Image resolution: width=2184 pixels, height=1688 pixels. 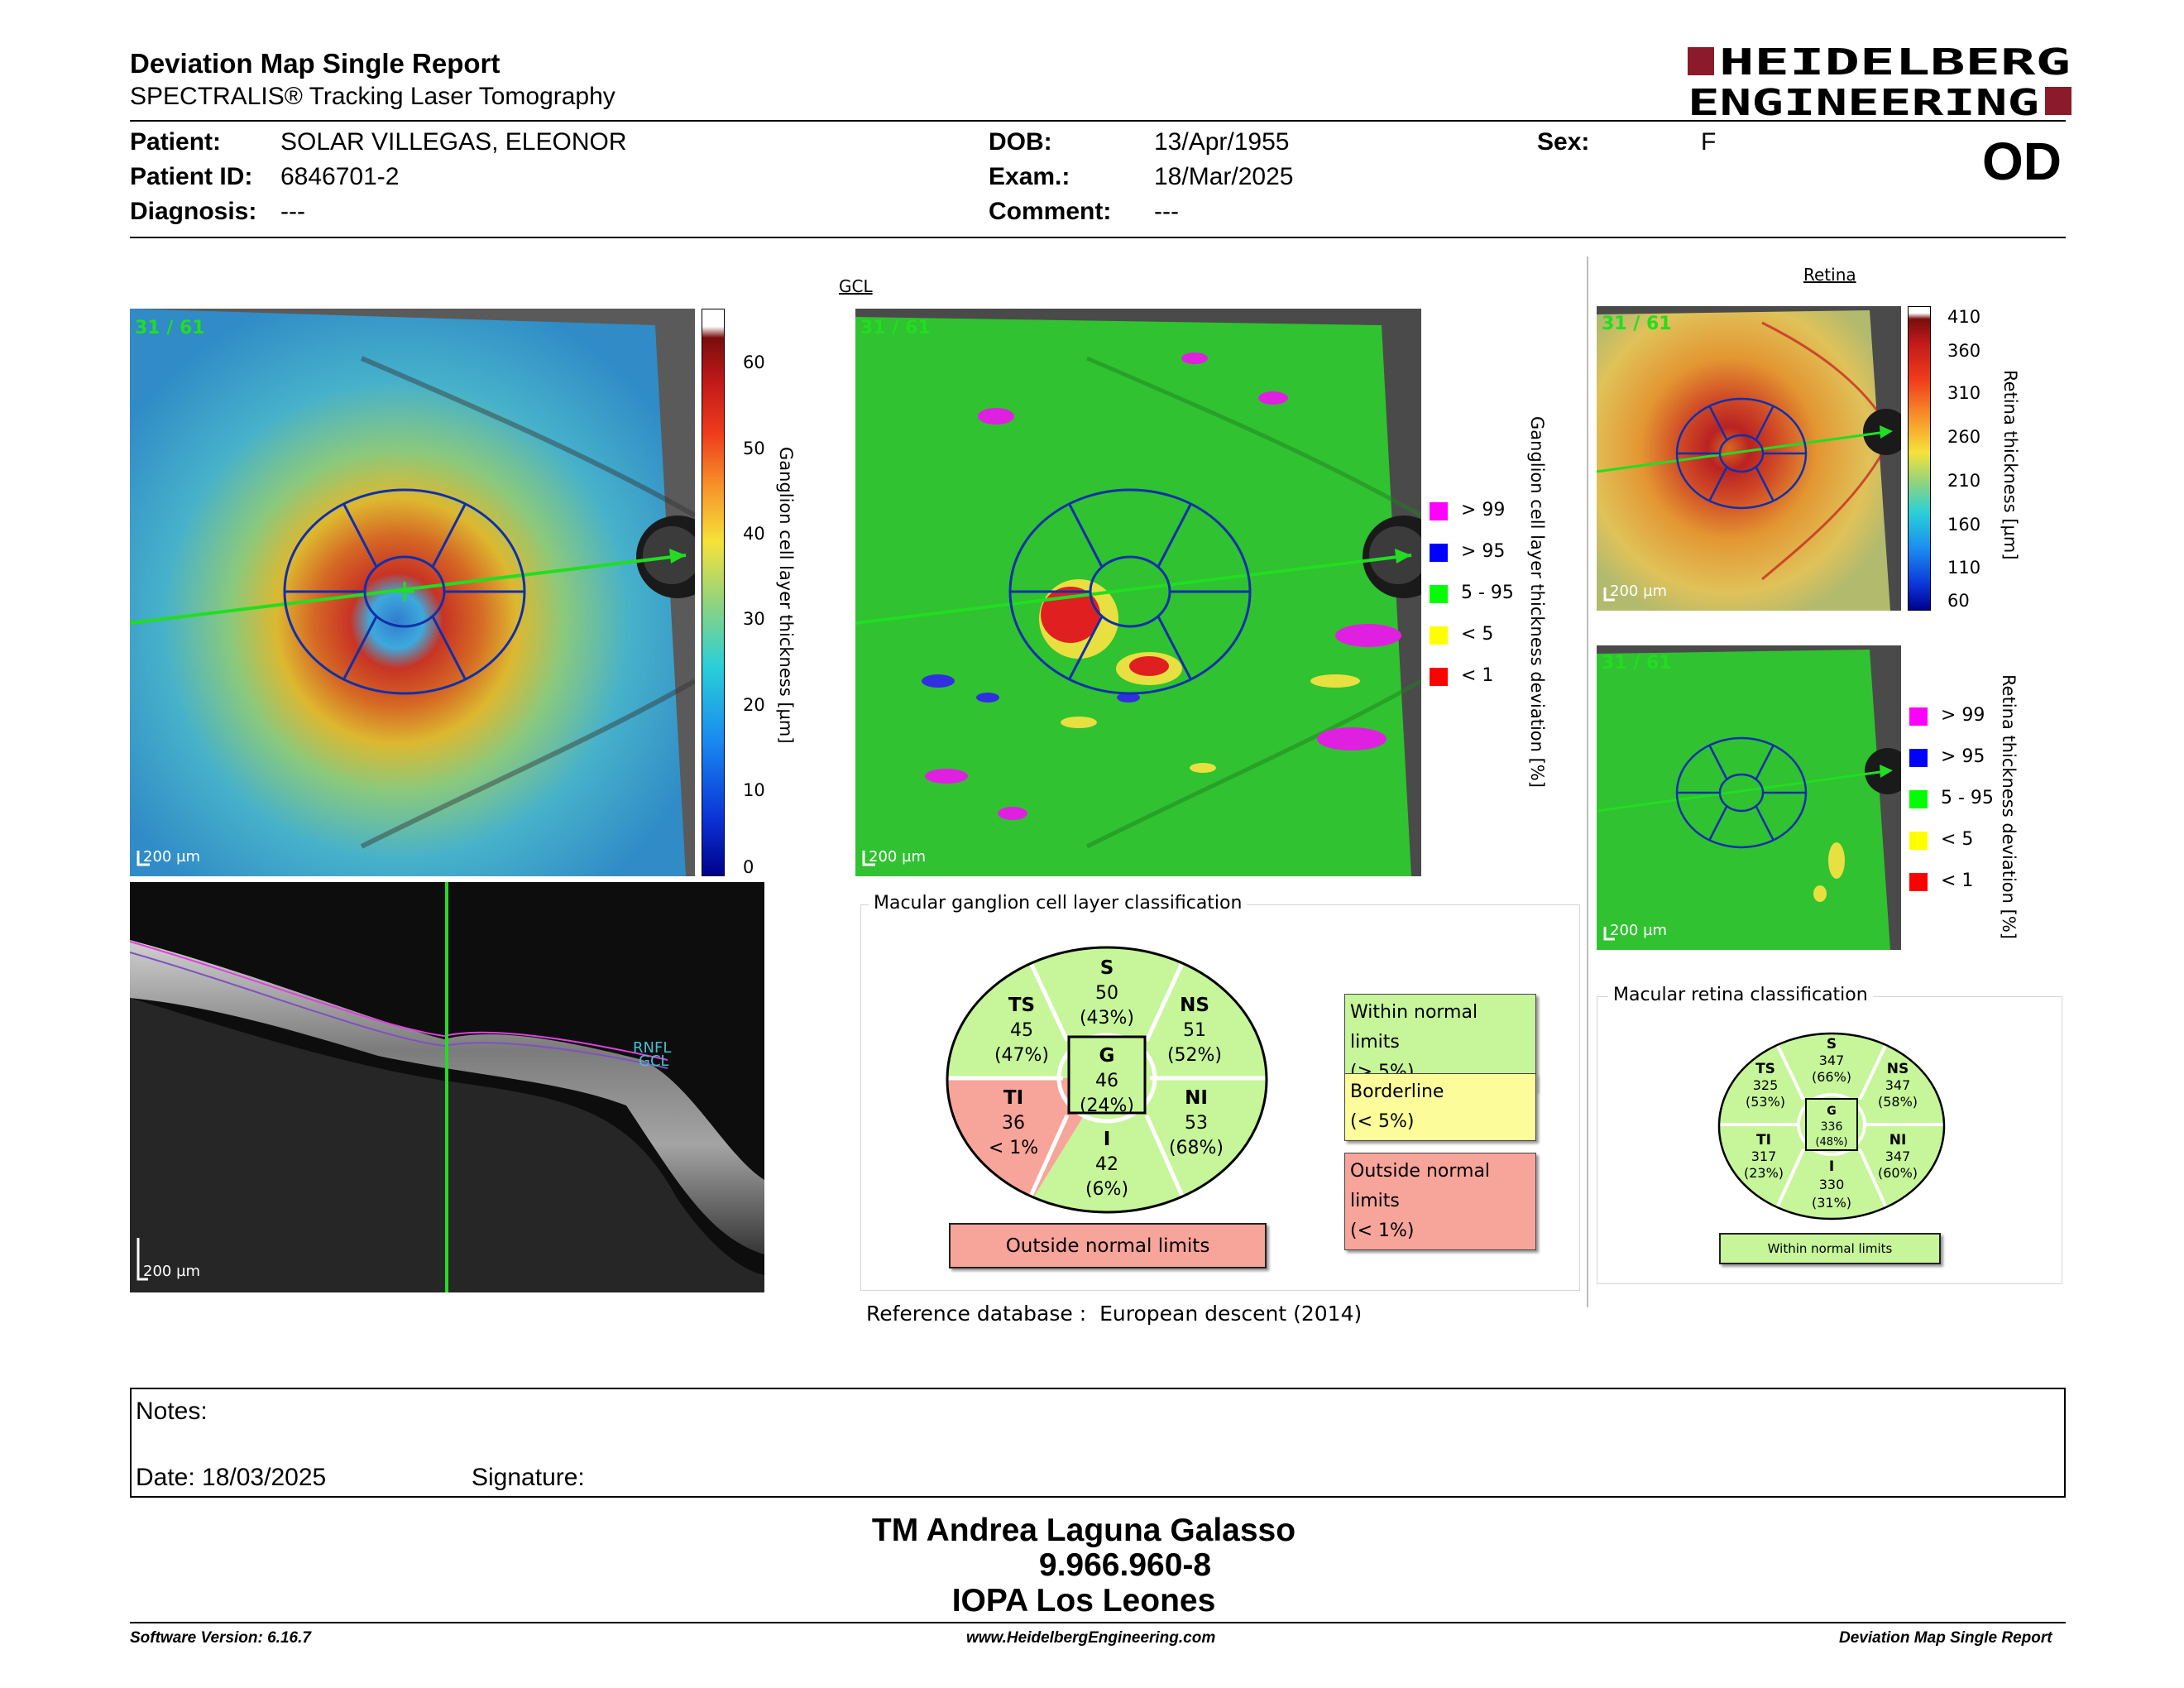 I want to click on patient-label: Patient:, so click(x=176, y=142).